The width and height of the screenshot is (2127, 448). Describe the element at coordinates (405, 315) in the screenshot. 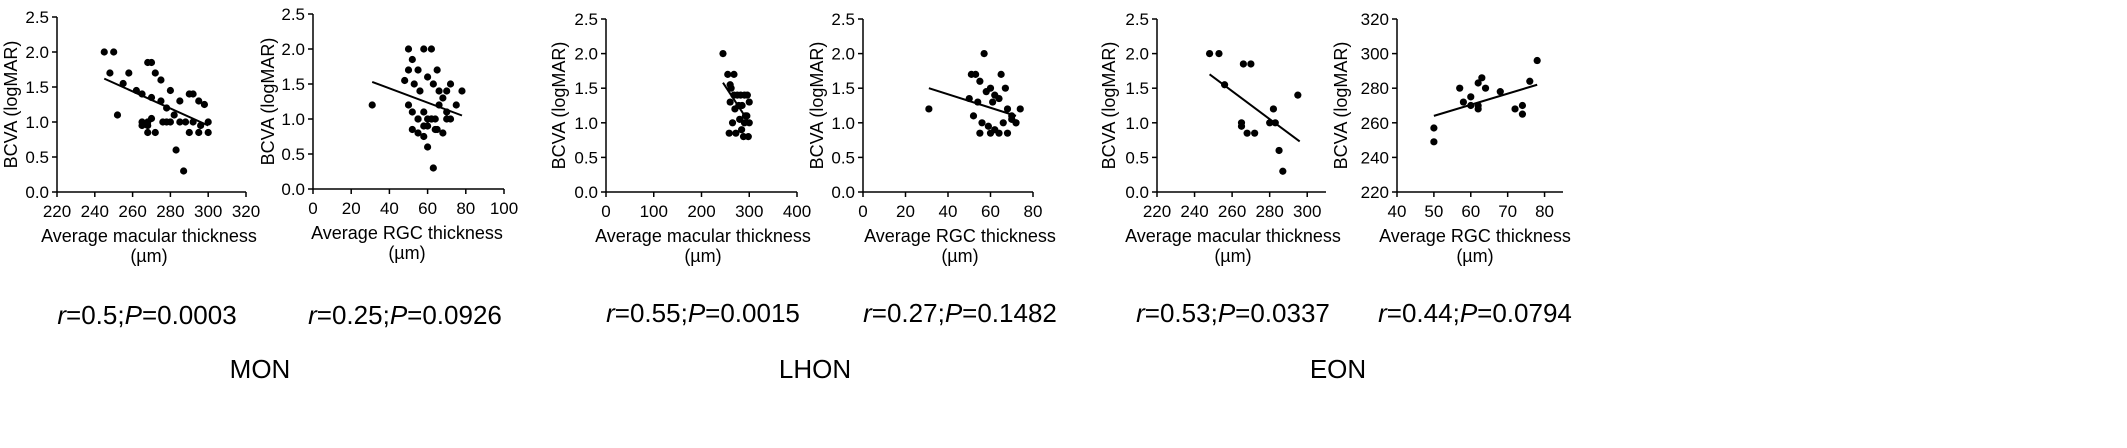

I see `stat-mon-rgc: r=0.25;P=0.0926` at that location.